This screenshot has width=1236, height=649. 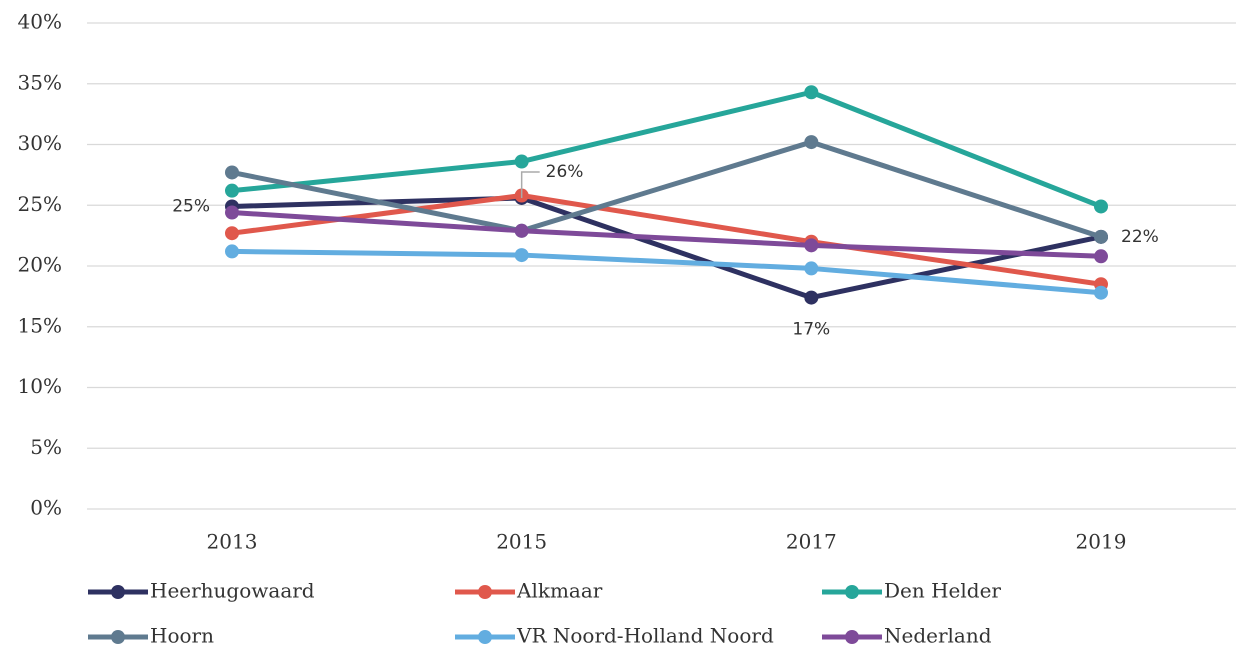 What do you see at coordinates (811, 330) in the screenshot?
I see `data-label: 17%` at bounding box center [811, 330].